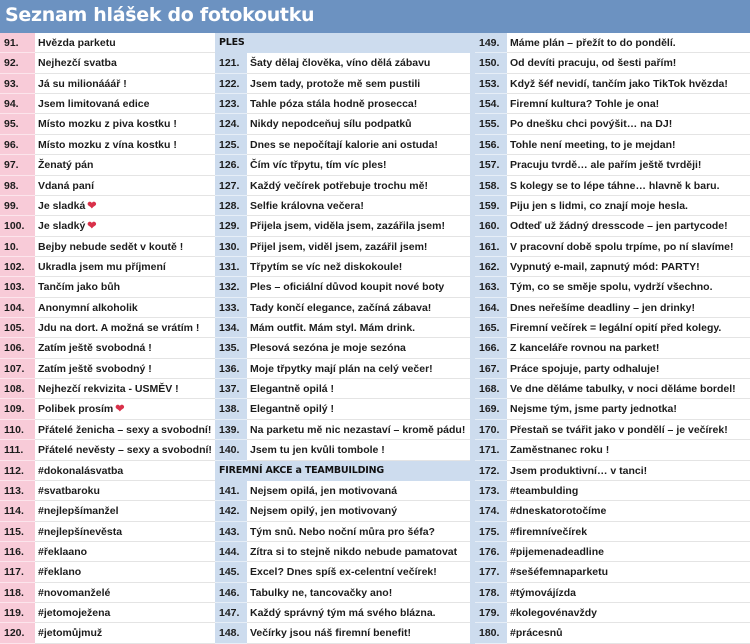 The width and height of the screenshot is (750, 644). Describe the element at coordinates (593, 409) in the screenshot. I see `phrase-label: Nejsme tým, jsme party jednotka!` at that location.